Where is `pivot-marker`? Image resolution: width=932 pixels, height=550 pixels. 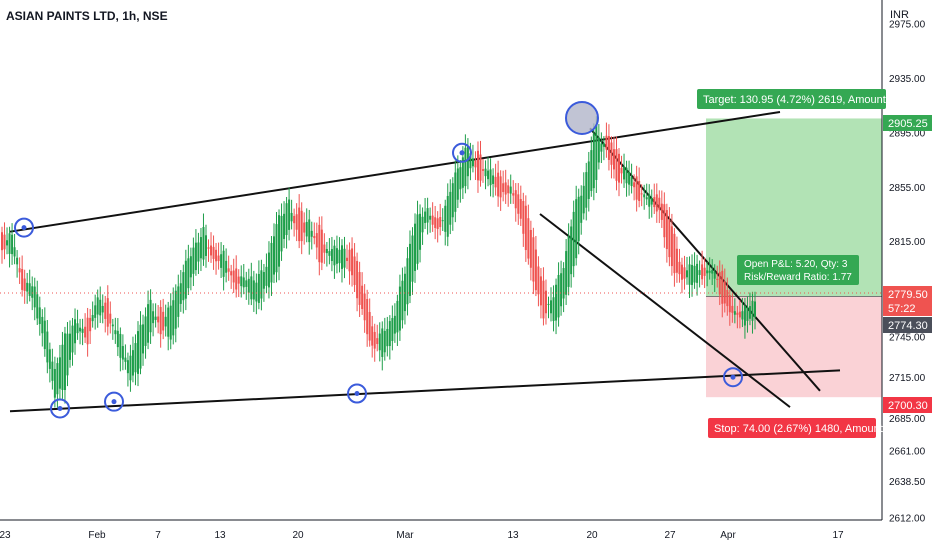
pivot-marker is located at coordinates (462, 152).